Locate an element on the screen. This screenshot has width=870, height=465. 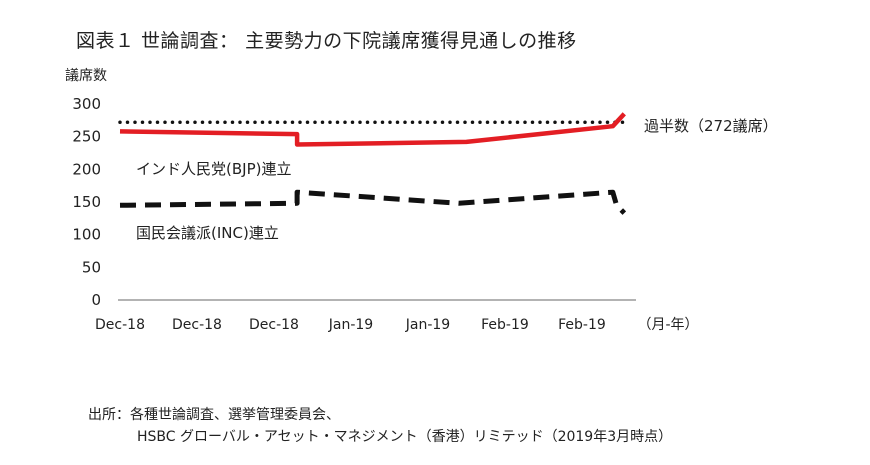
series-lines is located at coordinates (373, 163).